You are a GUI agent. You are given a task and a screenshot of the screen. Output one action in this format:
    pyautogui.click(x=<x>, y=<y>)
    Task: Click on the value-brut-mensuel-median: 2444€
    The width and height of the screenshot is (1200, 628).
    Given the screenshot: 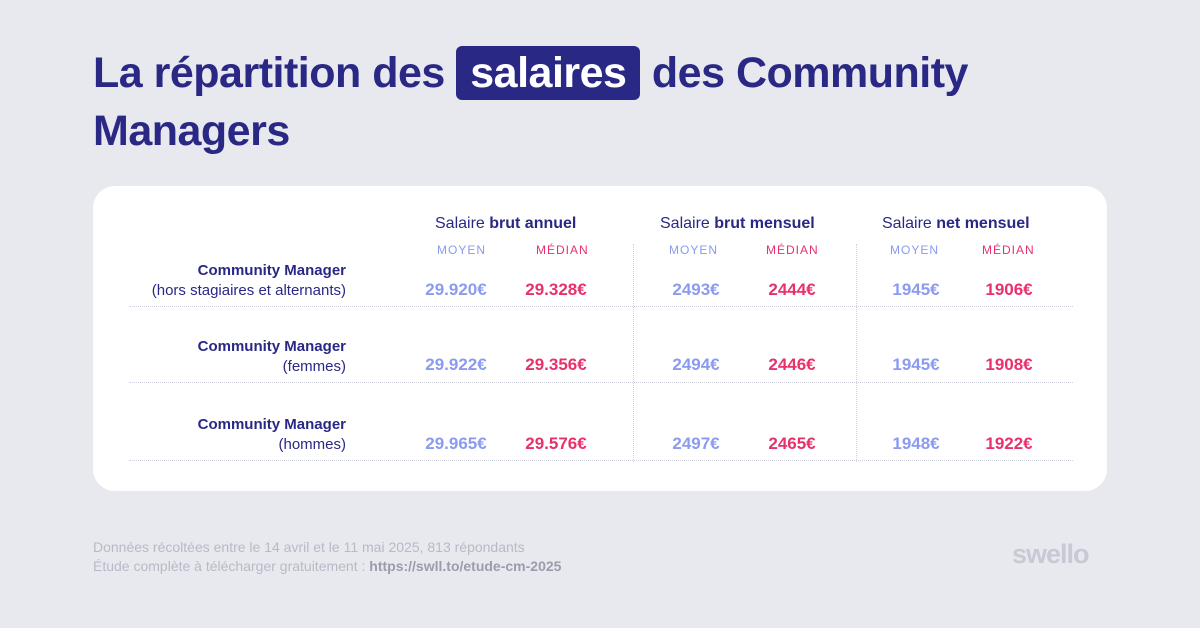 What is the action you would take?
    pyautogui.click(x=792, y=289)
    